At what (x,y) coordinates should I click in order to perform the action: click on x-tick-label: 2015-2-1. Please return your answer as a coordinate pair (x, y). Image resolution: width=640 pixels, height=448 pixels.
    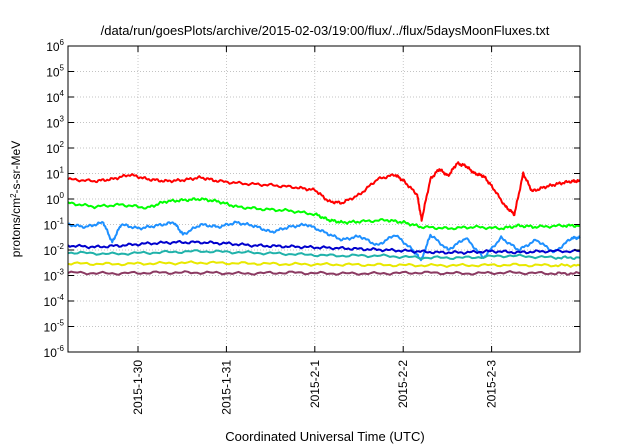
    Looking at the image, I should click on (315, 384).